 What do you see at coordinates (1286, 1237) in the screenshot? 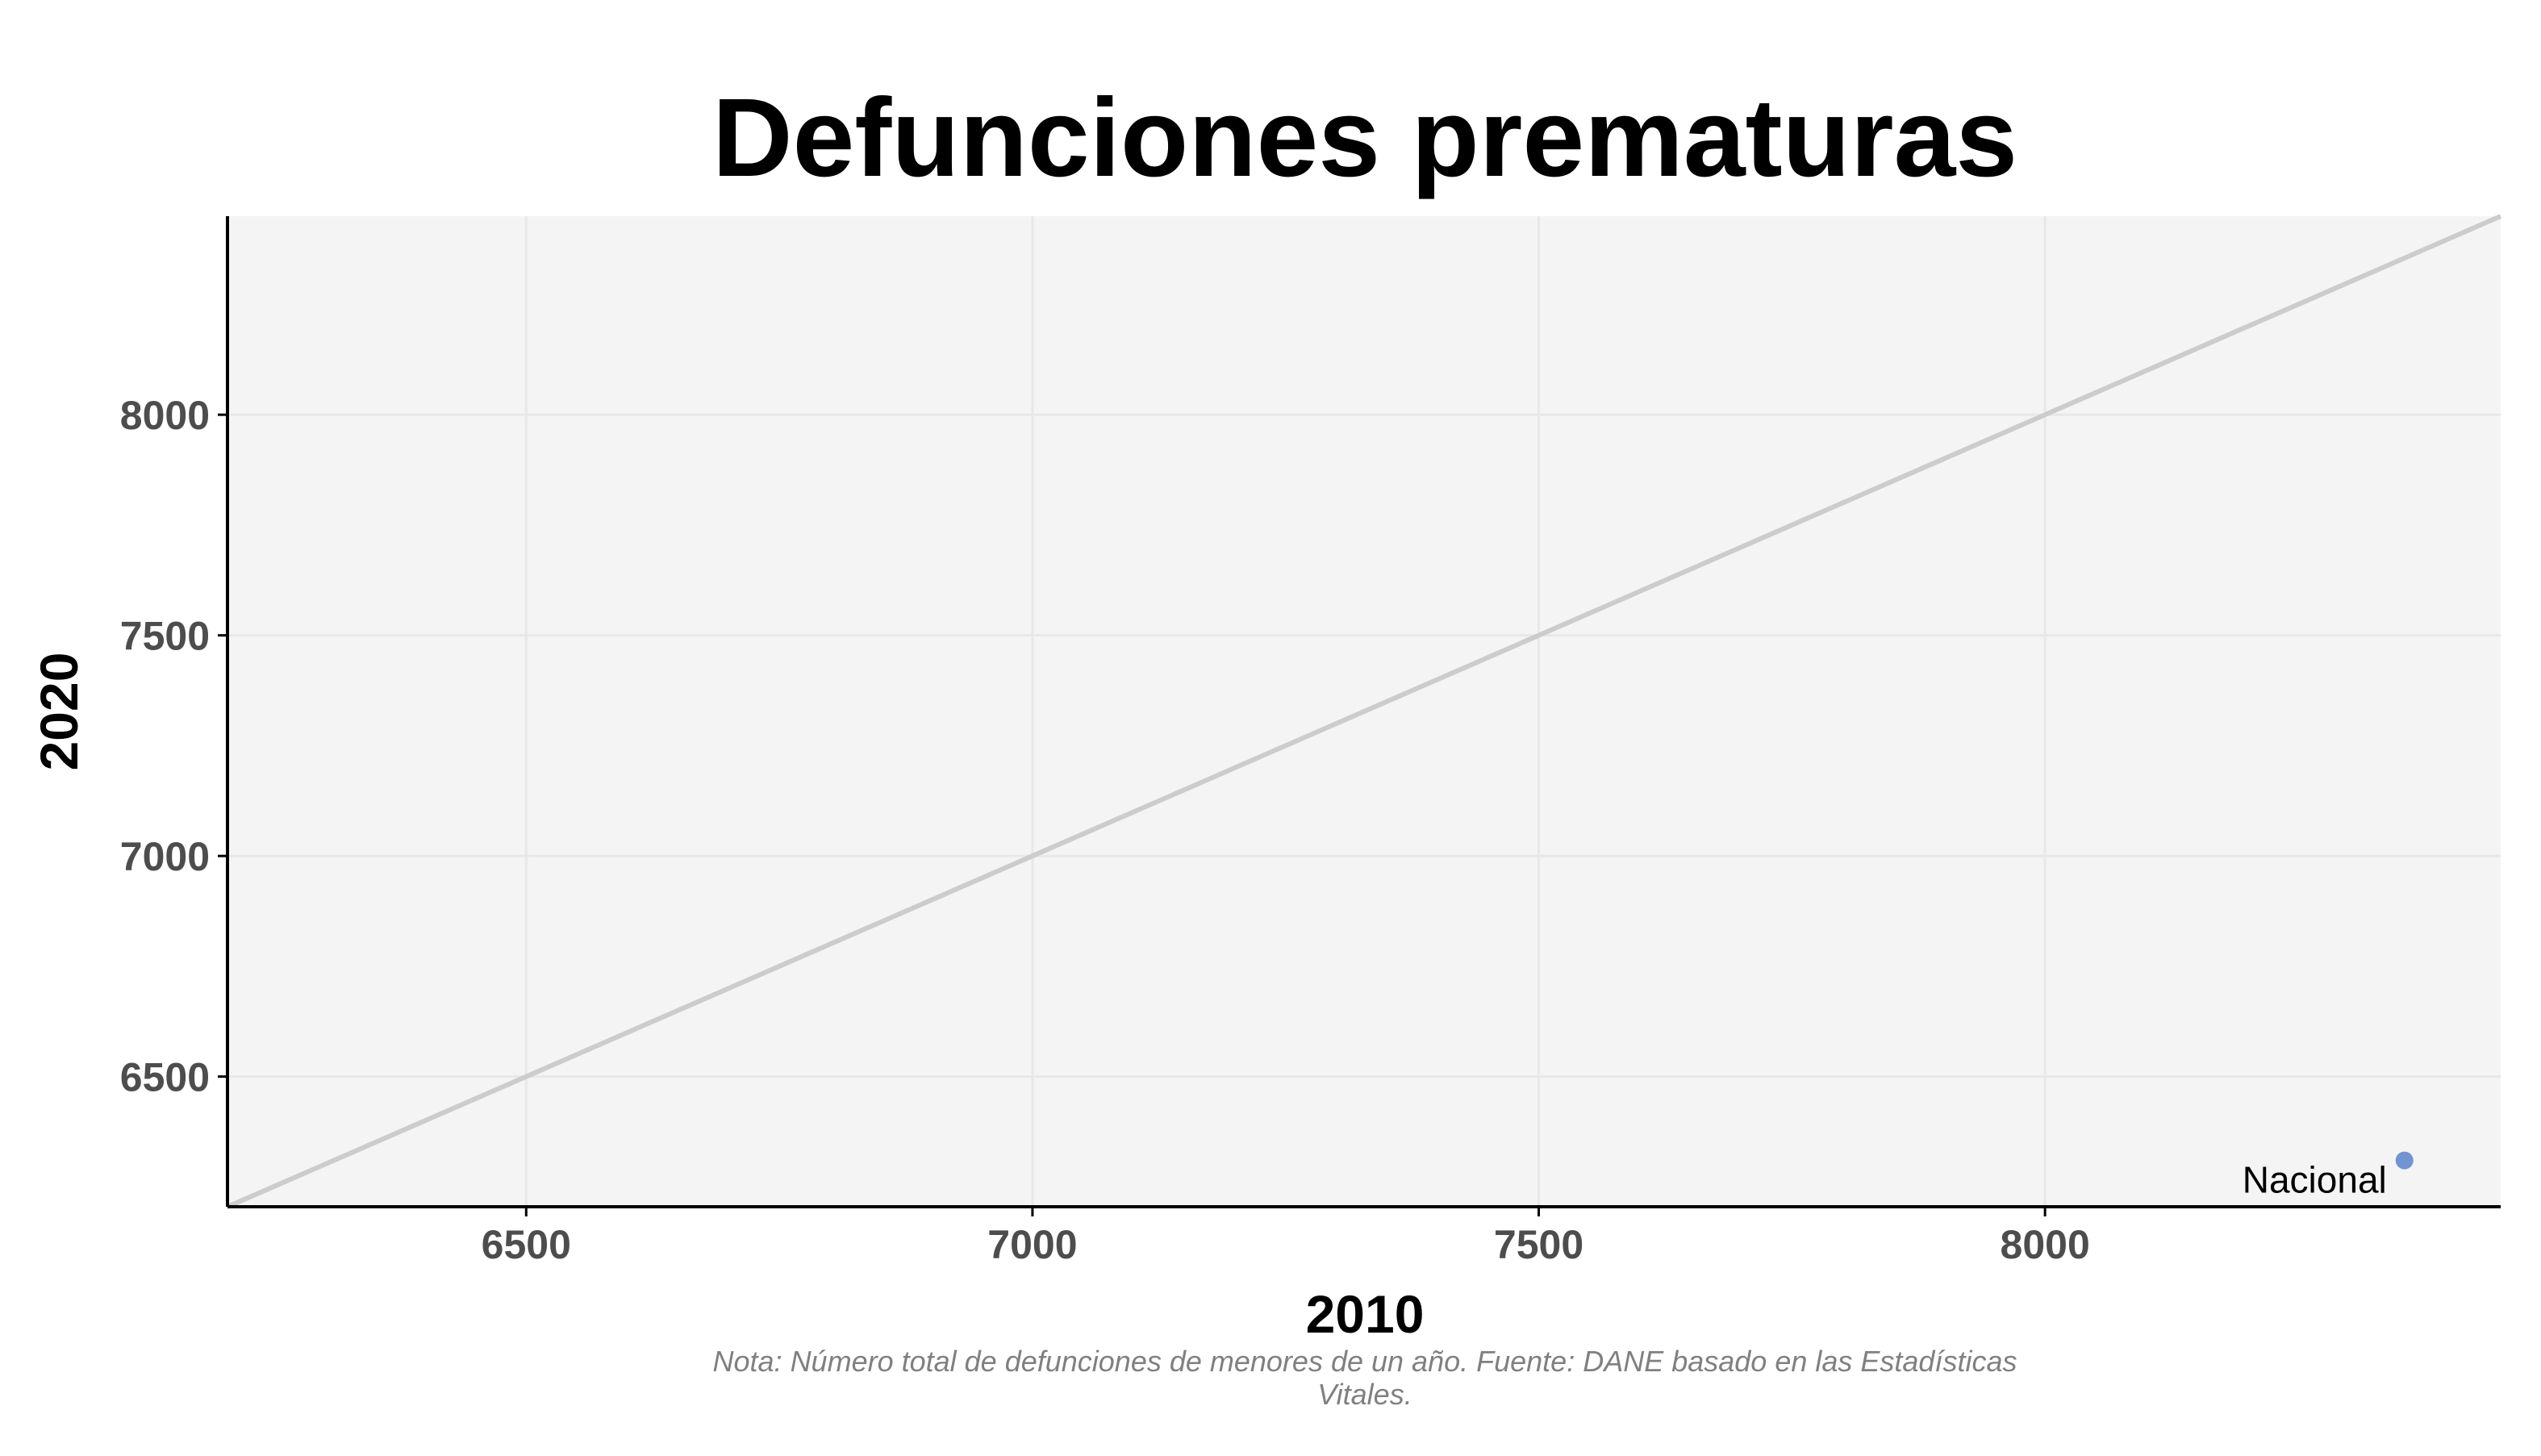
I see `x-axis-ticks: 6500 7000 7500 8000` at bounding box center [1286, 1237].